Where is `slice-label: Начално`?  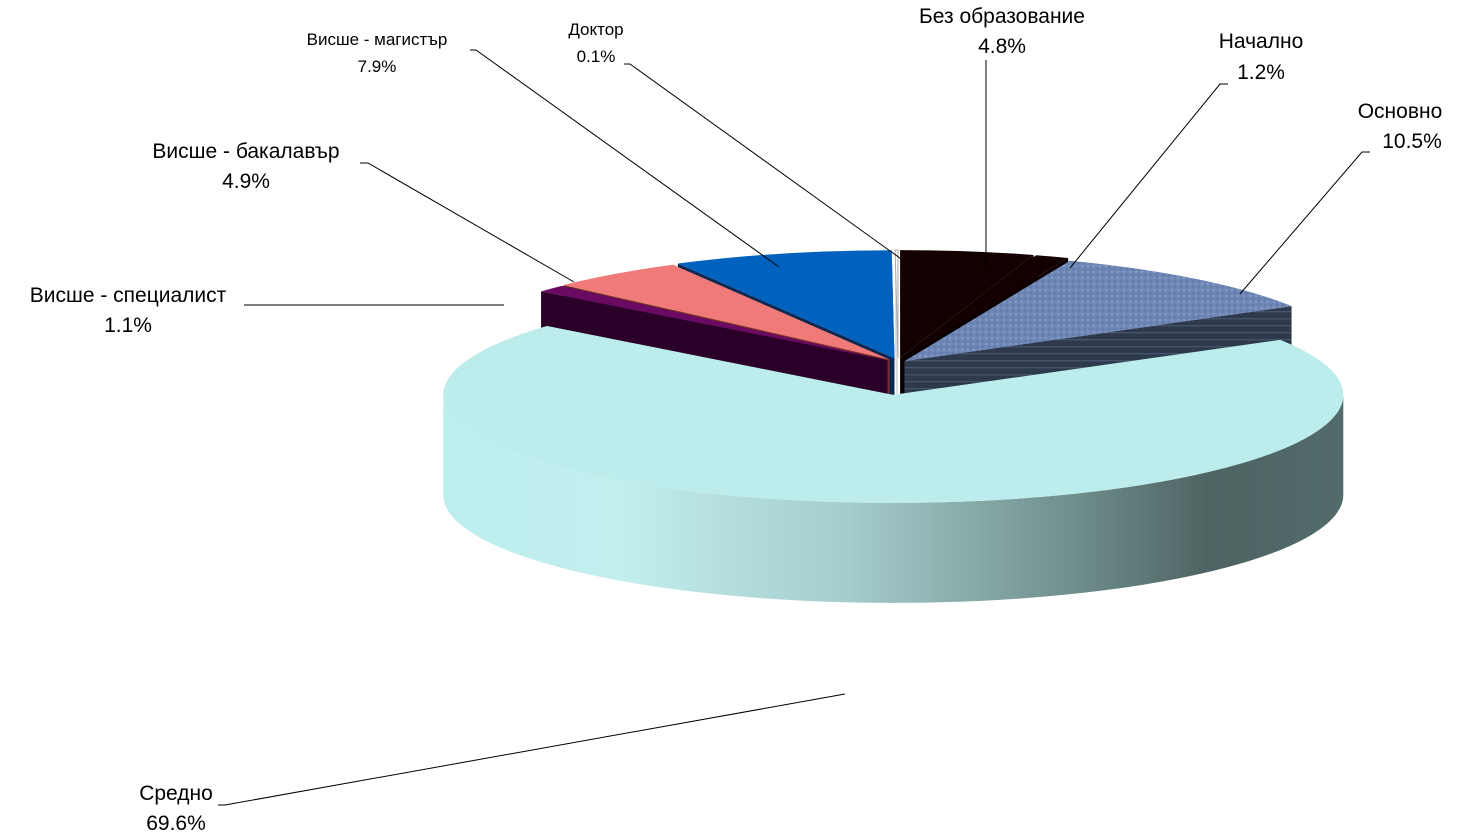
slice-label: Начално is located at coordinates (1261, 41).